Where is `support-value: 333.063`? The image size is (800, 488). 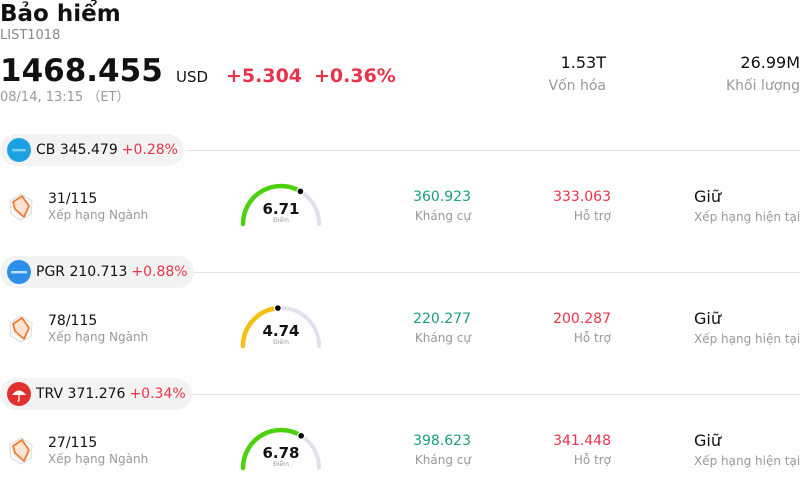 support-value: 333.063 is located at coordinates (582, 197).